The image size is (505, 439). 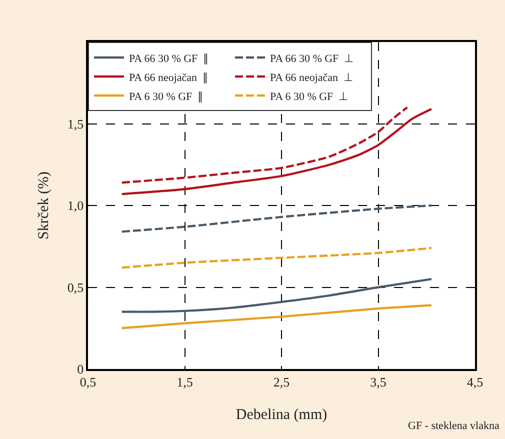 I want to click on legend-label: PA 6 30 % GF ∥, so click(x=166, y=96).